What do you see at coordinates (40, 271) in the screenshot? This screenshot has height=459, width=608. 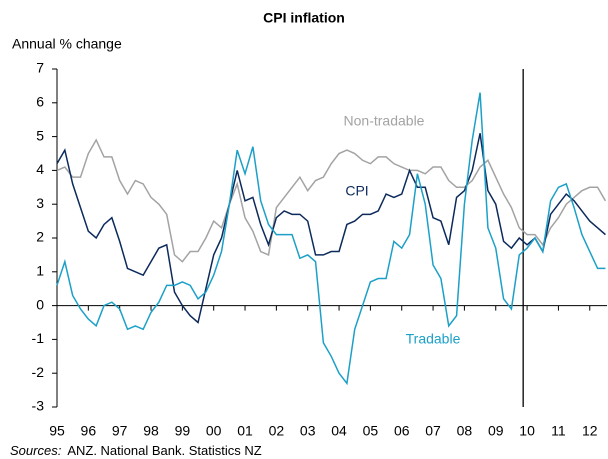 I see `y-tick-label: 1` at bounding box center [40, 271].